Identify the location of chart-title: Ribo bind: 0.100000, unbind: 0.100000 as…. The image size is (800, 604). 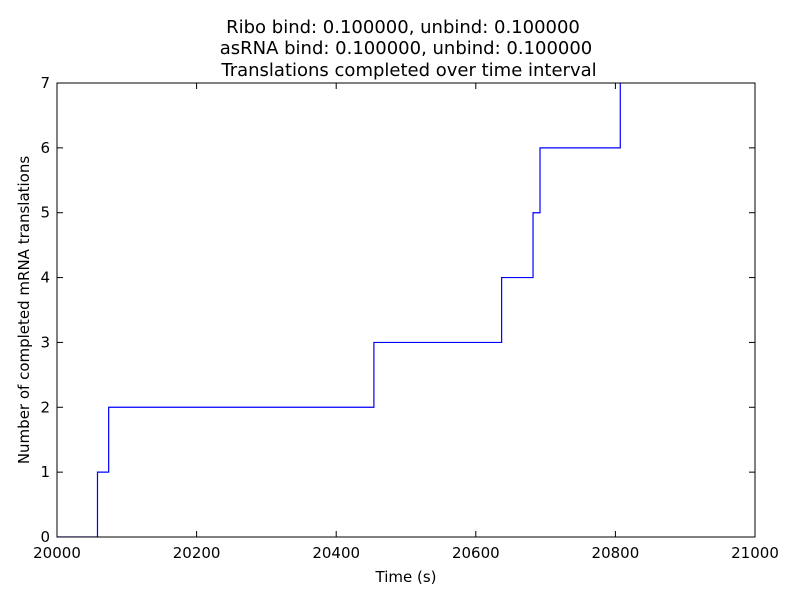
(408, 49).